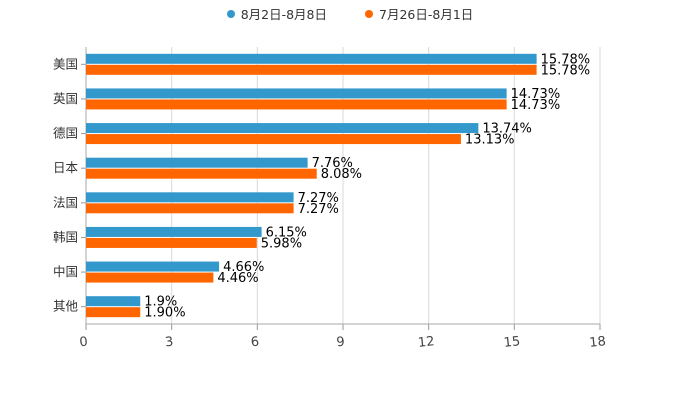  I want to click on data-label: 5.98%, so click(281, 243).